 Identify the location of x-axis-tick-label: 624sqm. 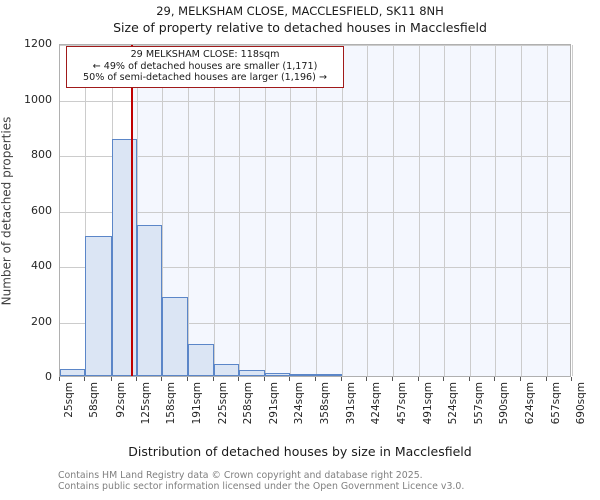
(530, 403).